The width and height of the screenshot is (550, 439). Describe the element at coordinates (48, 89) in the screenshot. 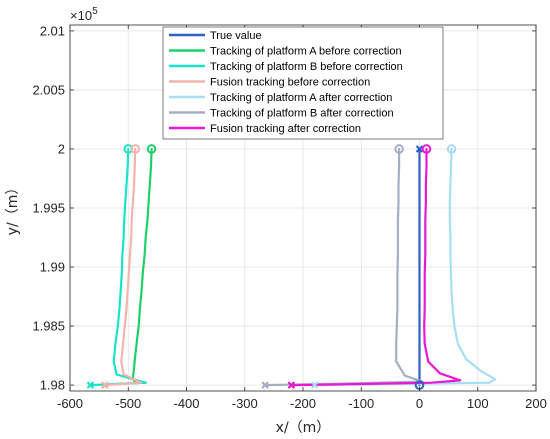

I see `y-tick-label: 2.005` at that location.